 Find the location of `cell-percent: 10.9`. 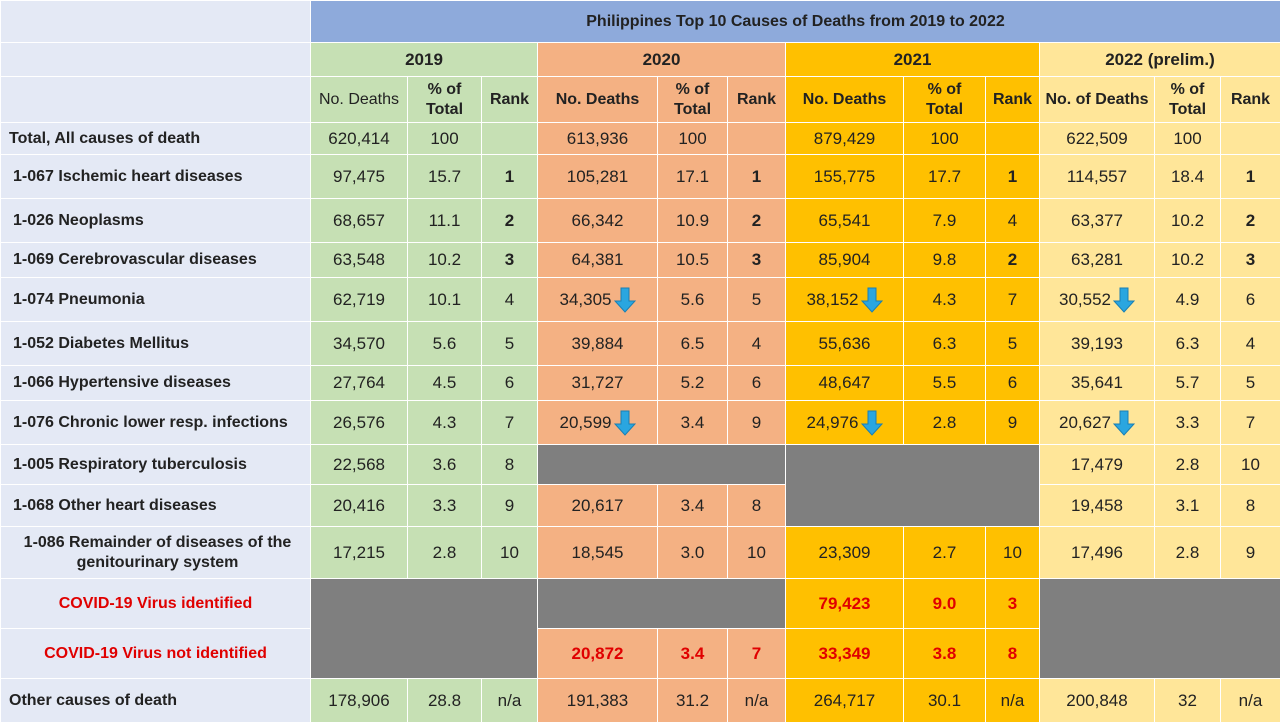

cell-percent: 10.9 is located at coordinates (693, 221).